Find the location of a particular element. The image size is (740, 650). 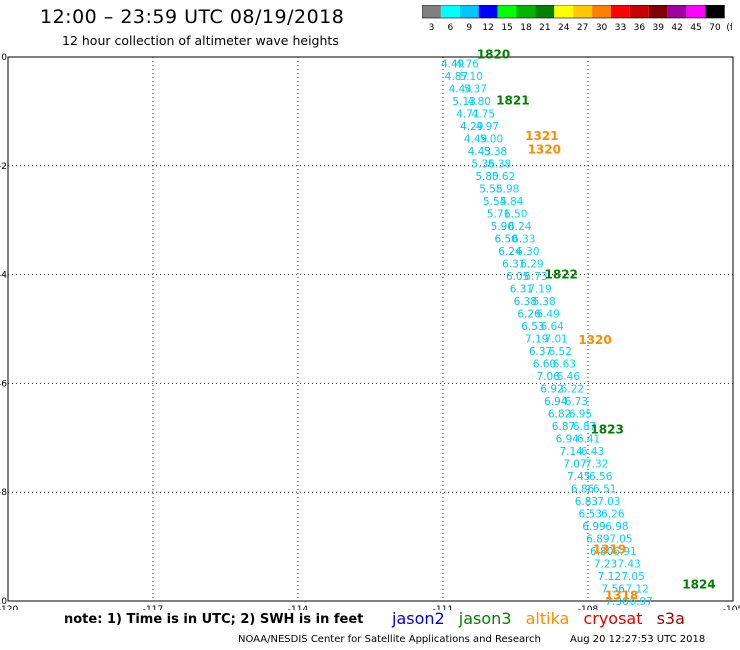

scale-label-15: 15 is located at coordinates (506, 28).